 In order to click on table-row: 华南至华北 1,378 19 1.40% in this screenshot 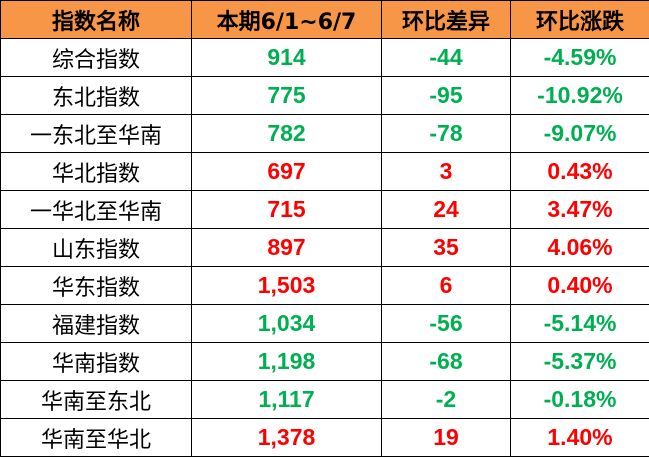, I will do `click(324, 437)`.